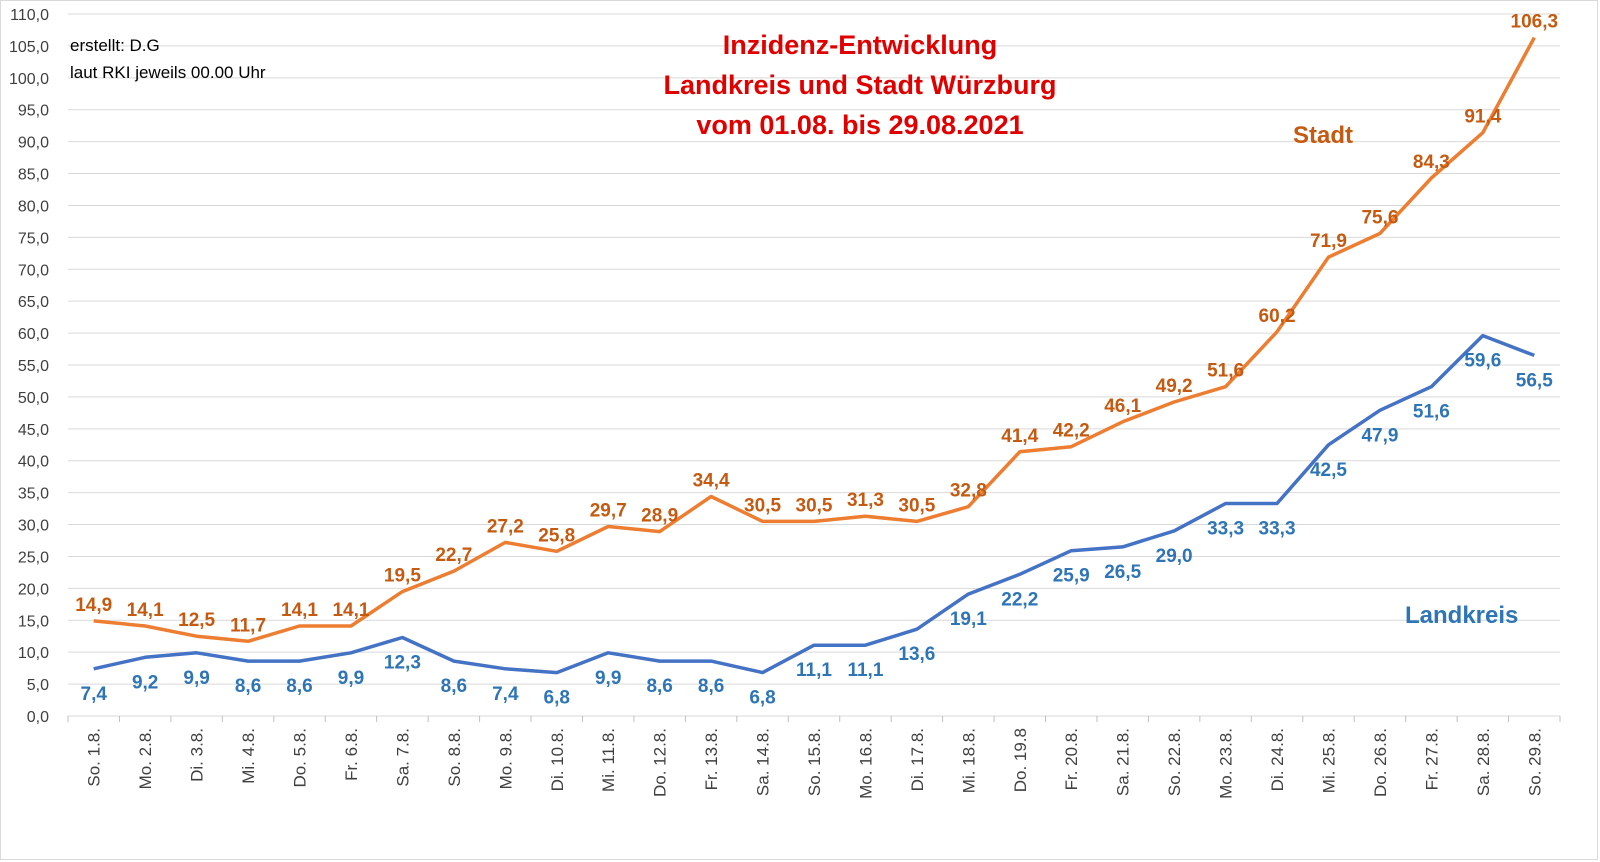 Image resolution: width=1600 pixels, height=862 pixels. I want to click on y-tick-label: 85,0, so click(33, 175).